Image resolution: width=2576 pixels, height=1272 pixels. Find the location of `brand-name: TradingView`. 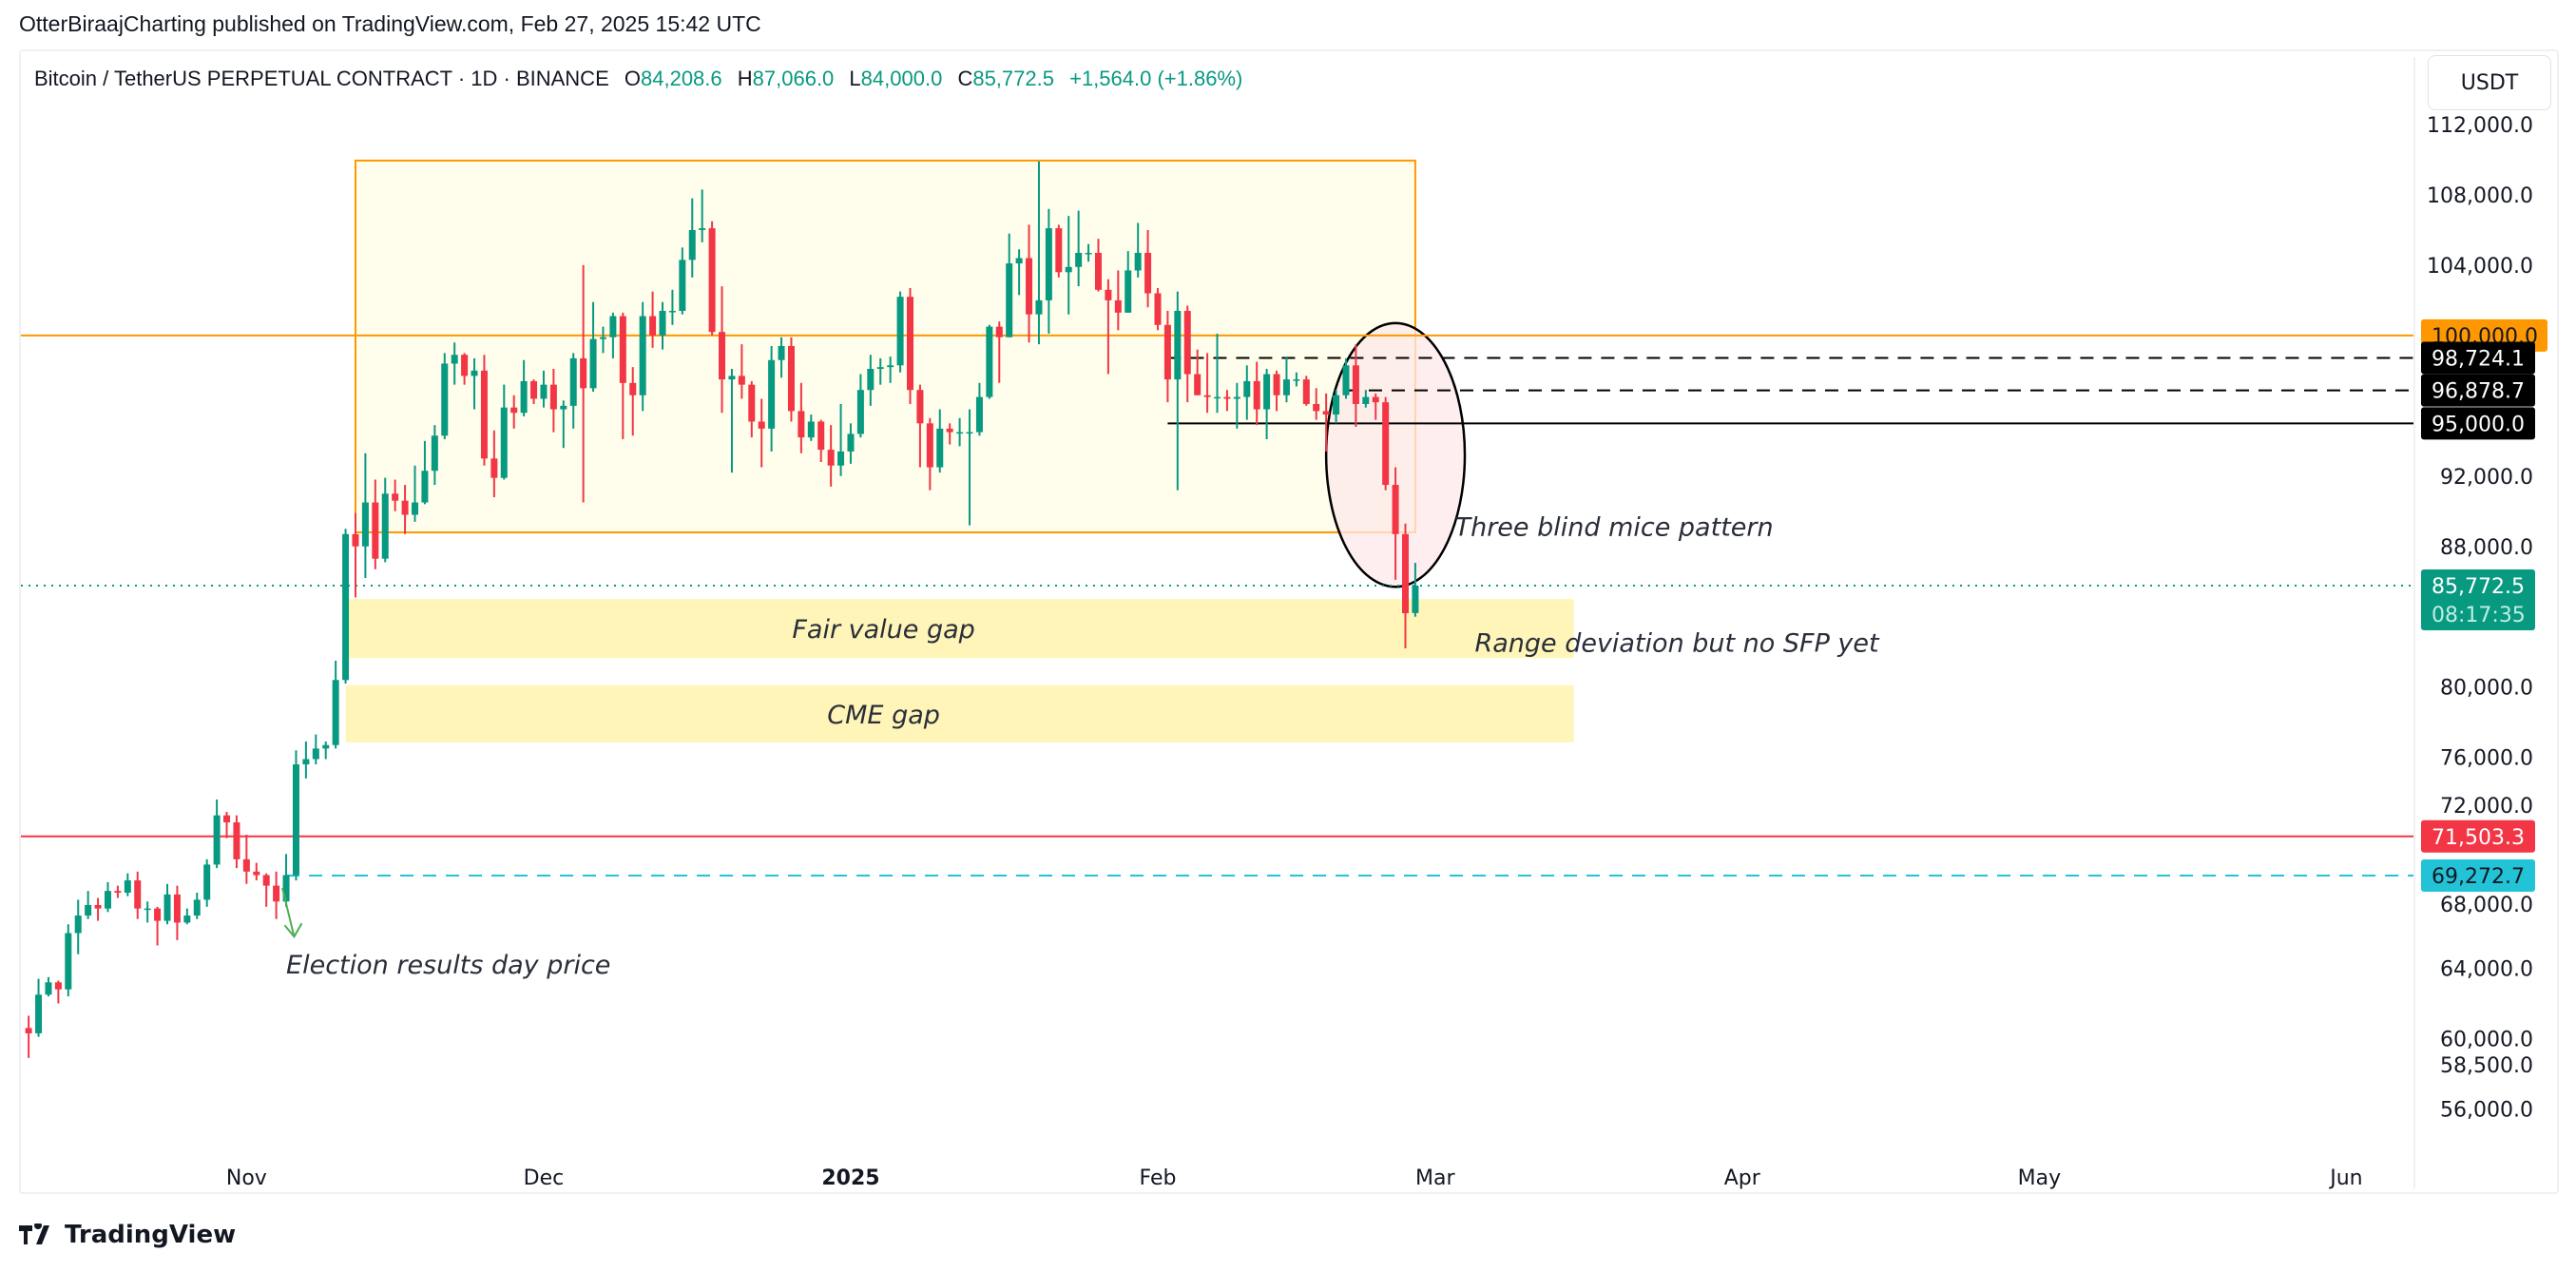

brand-name: TradingView is located at coordinates (151, 1235).